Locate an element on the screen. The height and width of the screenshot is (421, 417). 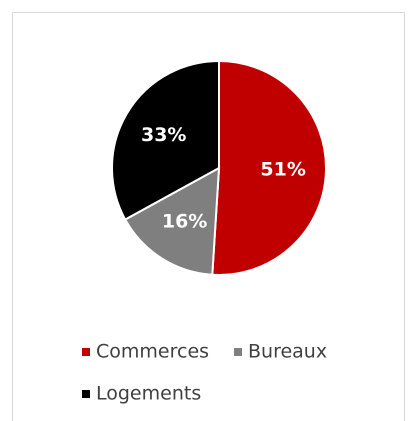
data-label: 33% is located at coordinates (163, 135).